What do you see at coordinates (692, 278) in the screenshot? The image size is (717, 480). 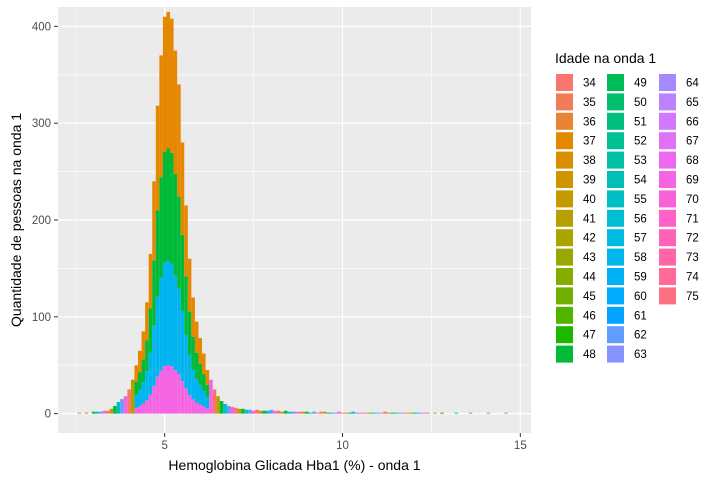 I see `legend-label-74: 74` at bounding box center [692, 278].